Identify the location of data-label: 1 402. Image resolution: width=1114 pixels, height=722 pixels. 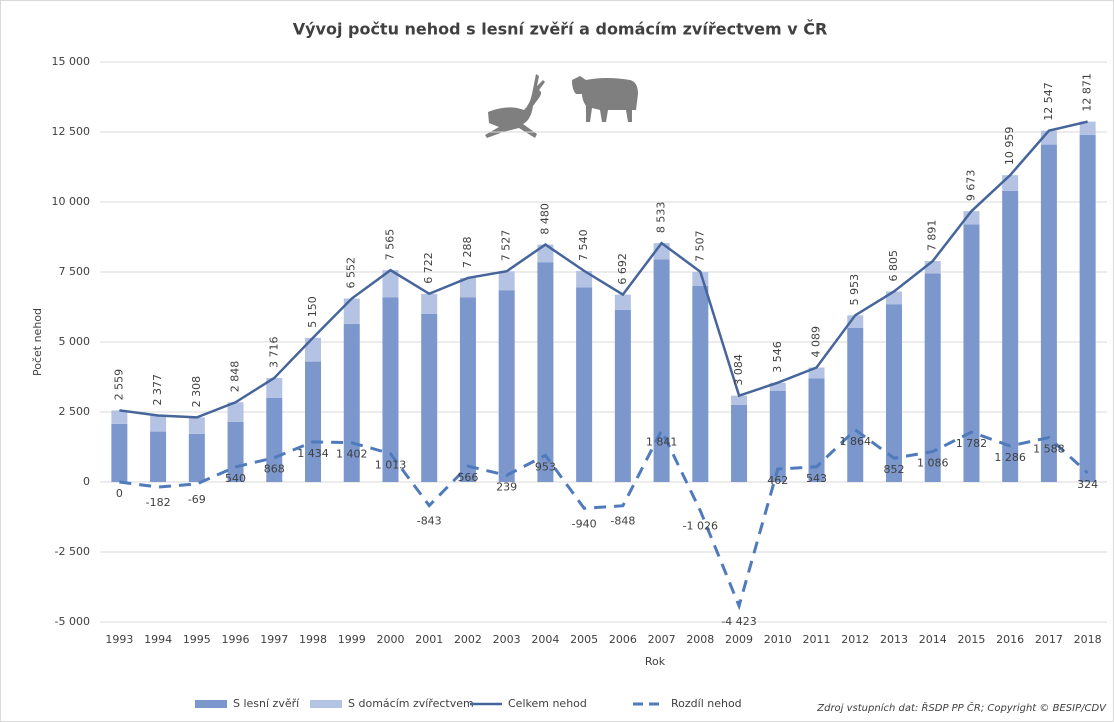
(352, 454).